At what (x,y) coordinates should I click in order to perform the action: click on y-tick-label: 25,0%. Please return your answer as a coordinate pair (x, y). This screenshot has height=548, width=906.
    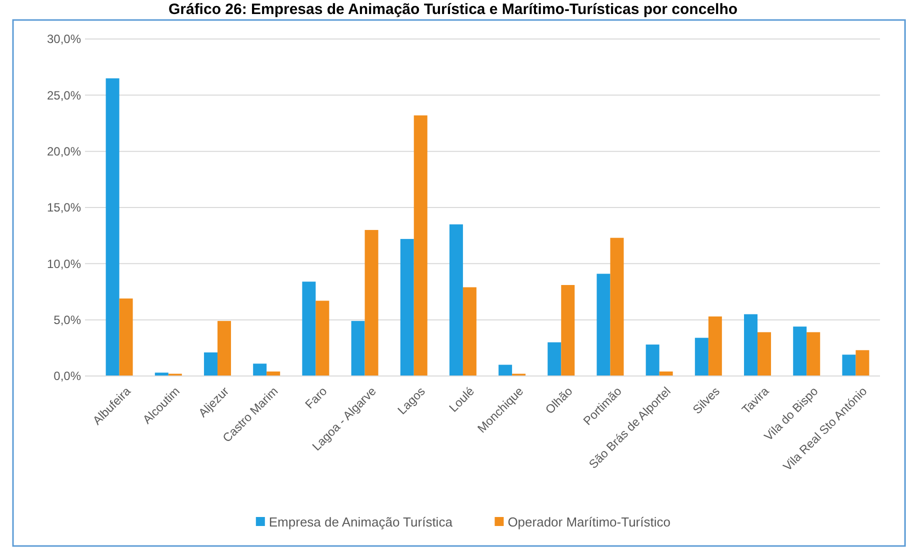
    Looking at the image, I should click on (64, 95).